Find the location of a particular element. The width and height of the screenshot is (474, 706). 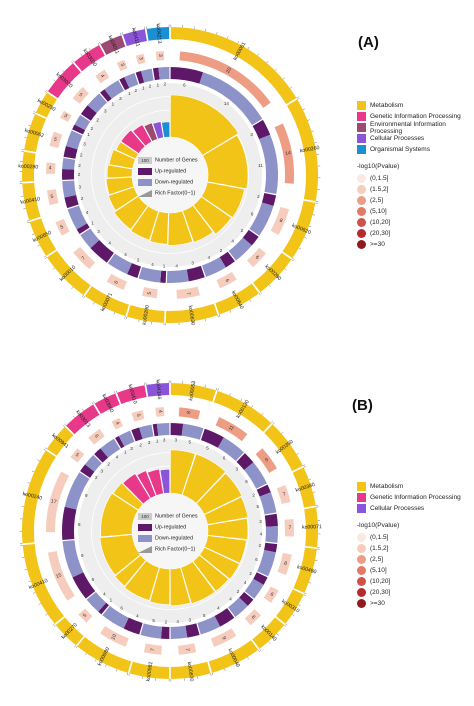

pvalue-bin-label: (1.5,2] is located at coordinates (379, 189).